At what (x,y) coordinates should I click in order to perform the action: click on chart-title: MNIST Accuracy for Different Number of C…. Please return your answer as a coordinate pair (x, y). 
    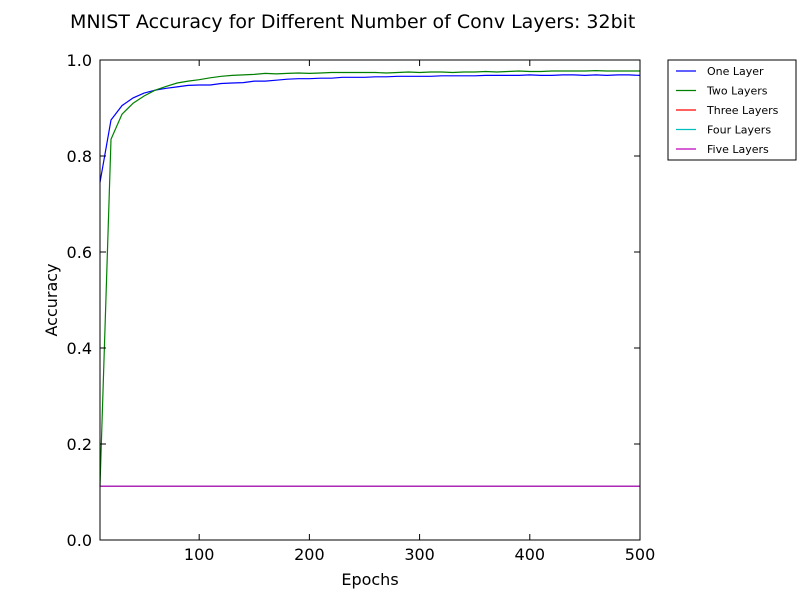
    Looking at the image, I should click on (352, 22).